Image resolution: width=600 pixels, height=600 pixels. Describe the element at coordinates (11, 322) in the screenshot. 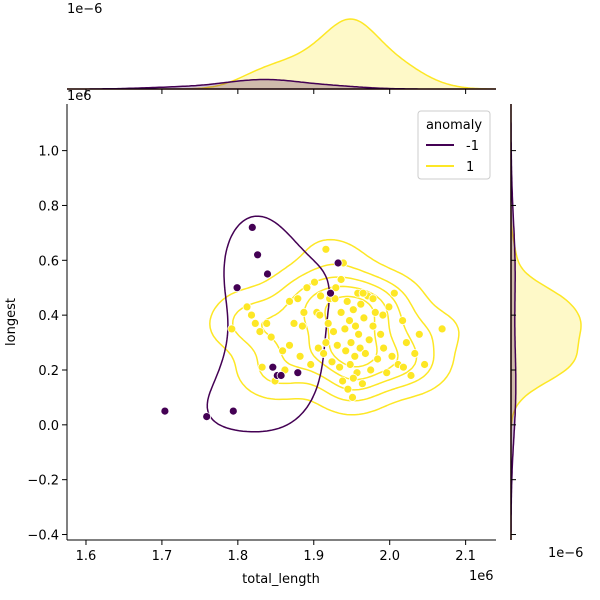

I see `y-axis-label: longest` at that location.